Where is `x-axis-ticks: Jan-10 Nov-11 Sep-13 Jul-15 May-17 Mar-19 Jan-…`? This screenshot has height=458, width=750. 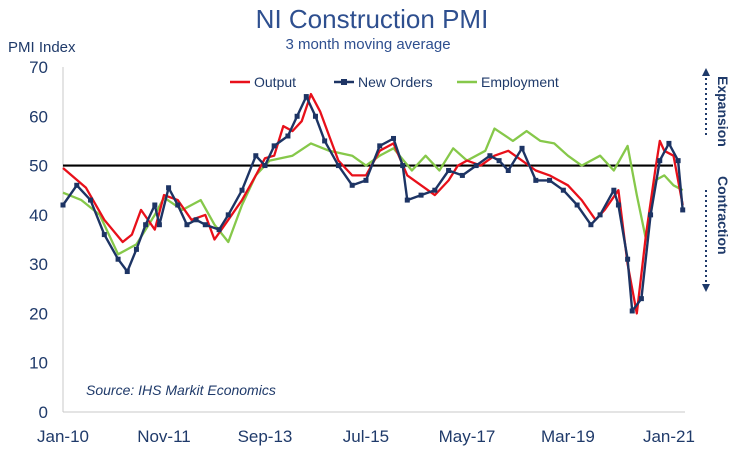 x-axis-ticks: Jan-10 Nov-11 Sep-13 Jul-15 May-17 Mar-19 Jan-… is located at coordinates (366, 436).